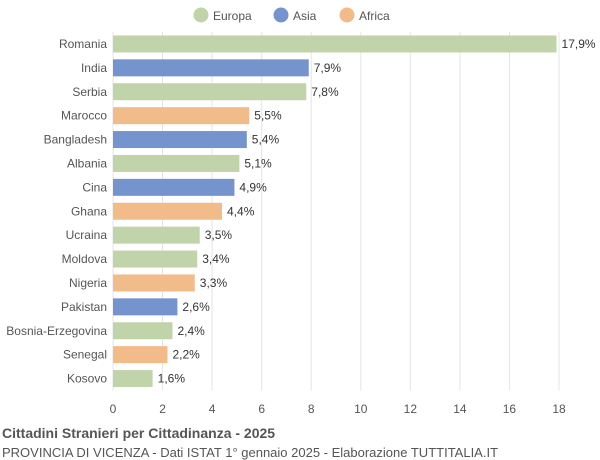 The width and height of the screenshot is (600, 460). What do you see at coordinates (181, 116) in the screenshot?
I see `bar-marocco` at bounding box center [181, 116].